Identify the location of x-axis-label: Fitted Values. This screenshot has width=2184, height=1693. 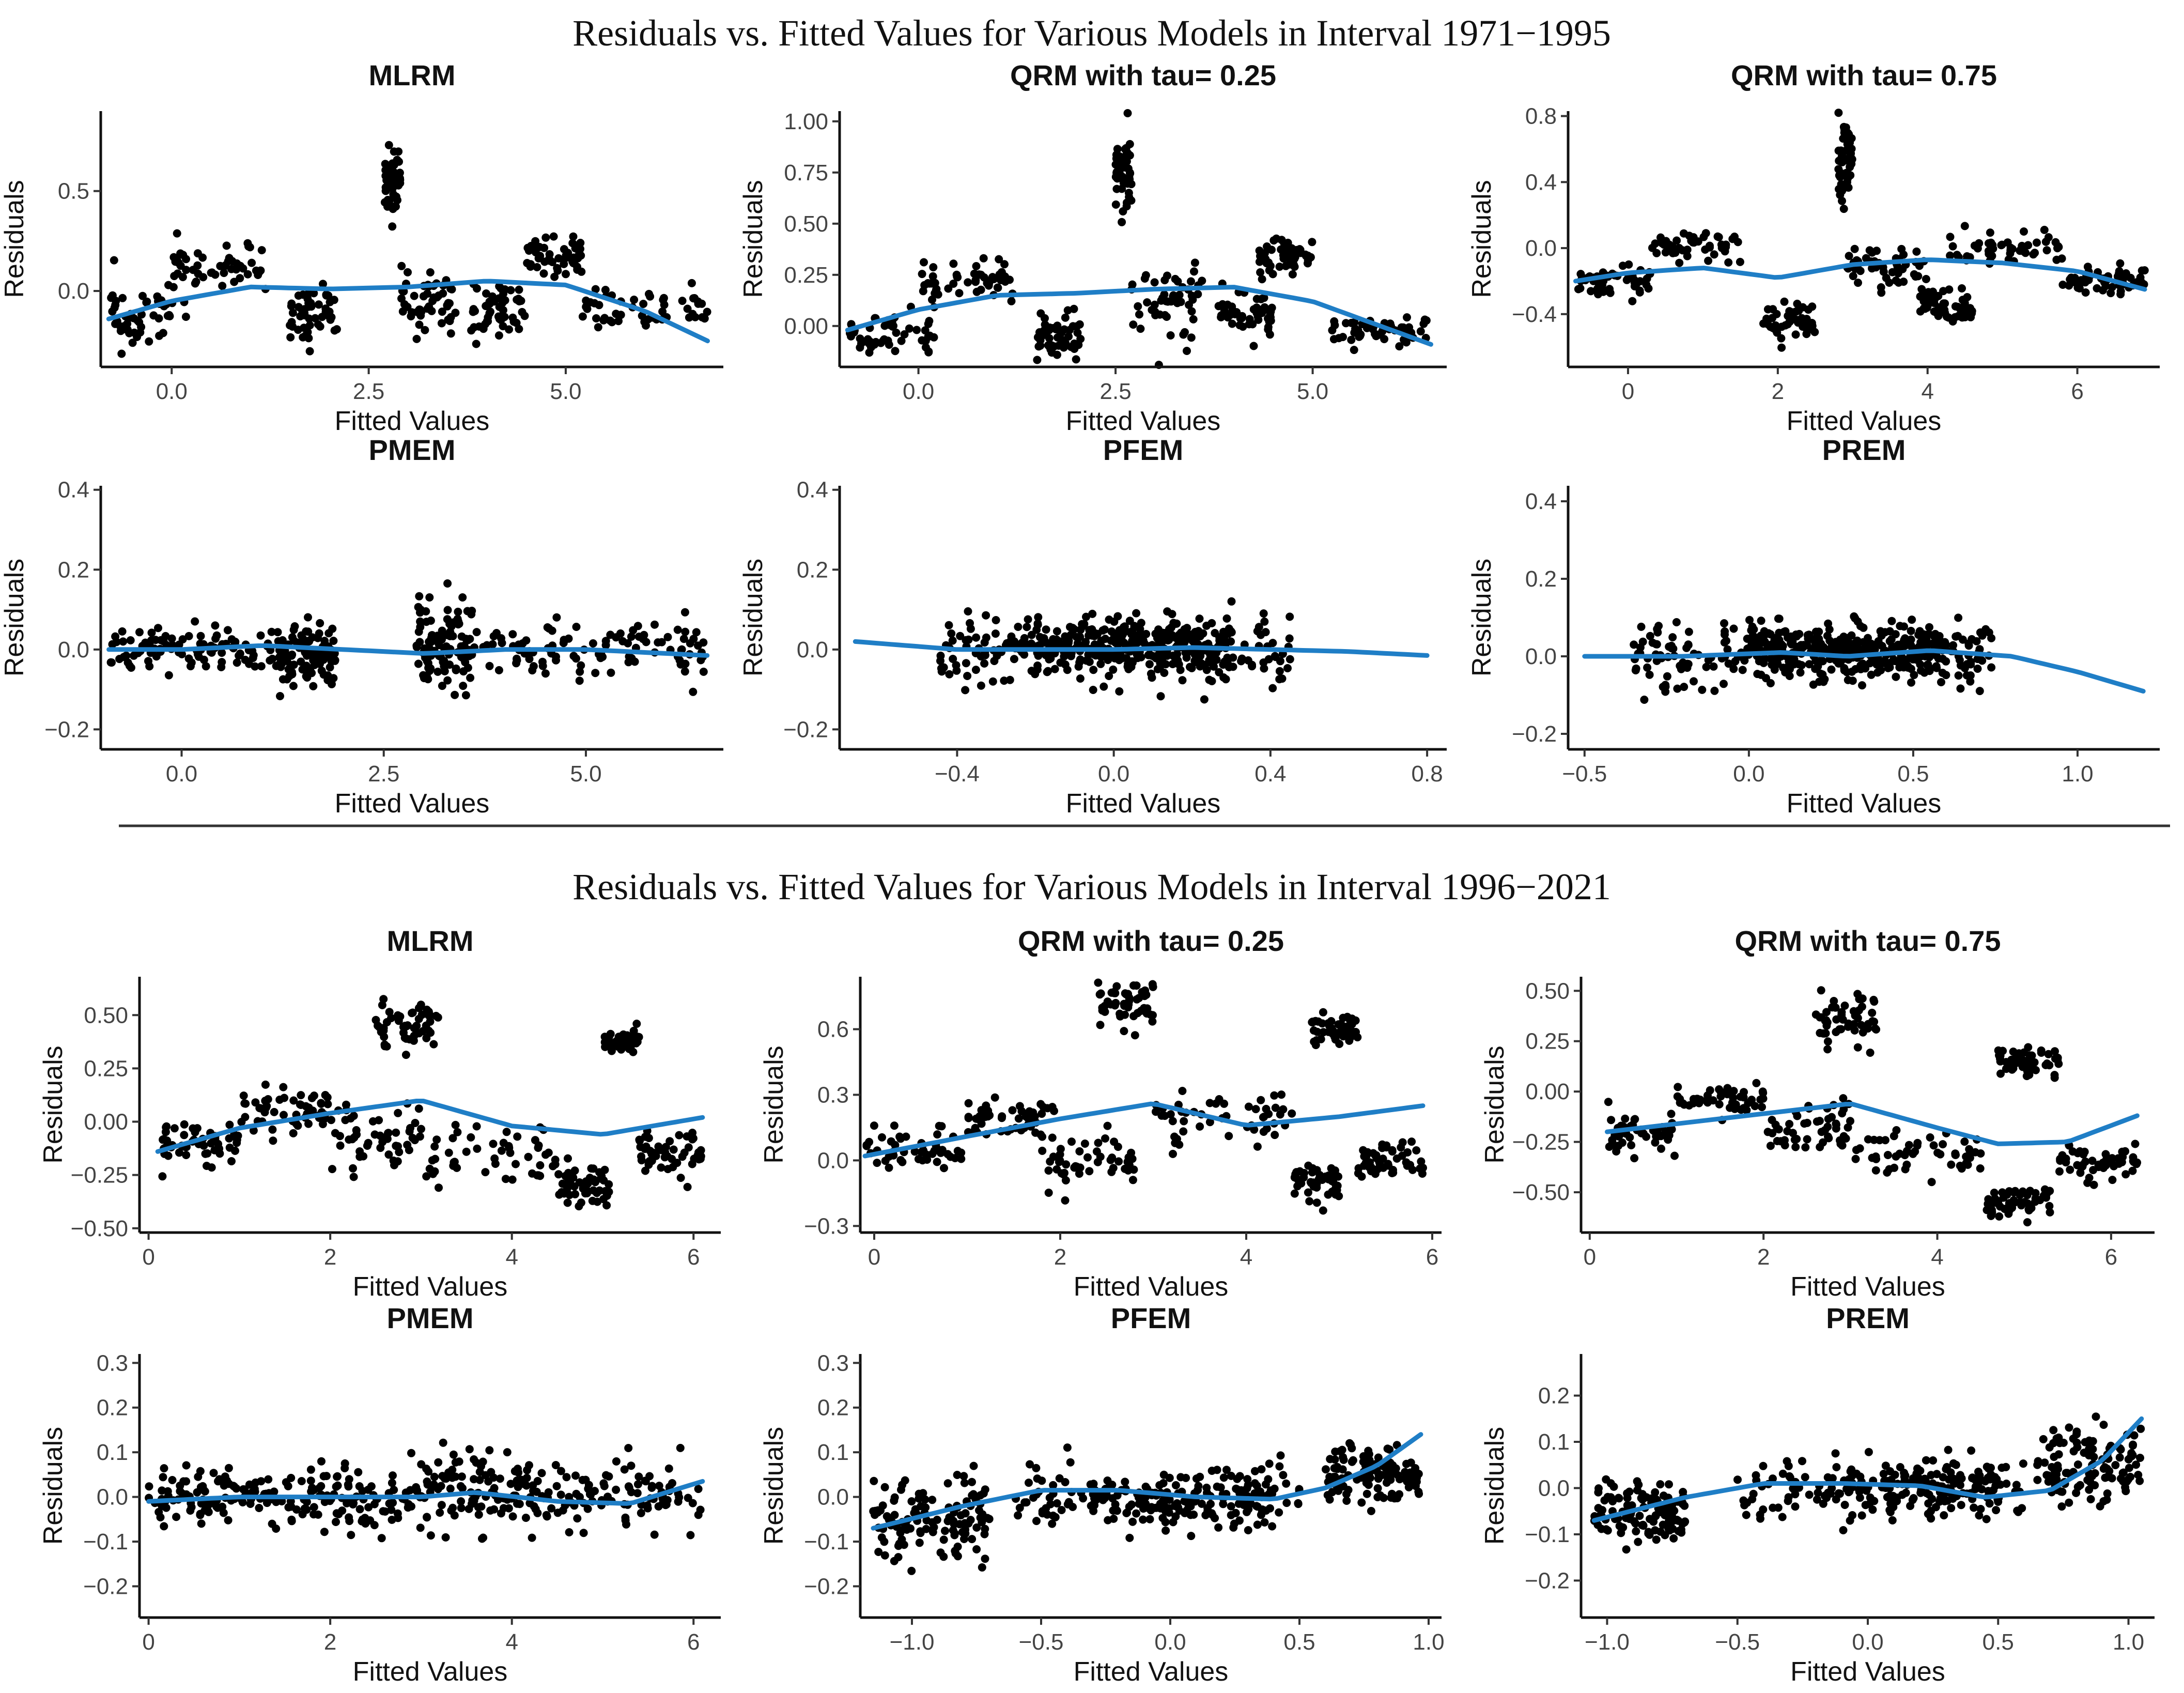
(1864, 421).